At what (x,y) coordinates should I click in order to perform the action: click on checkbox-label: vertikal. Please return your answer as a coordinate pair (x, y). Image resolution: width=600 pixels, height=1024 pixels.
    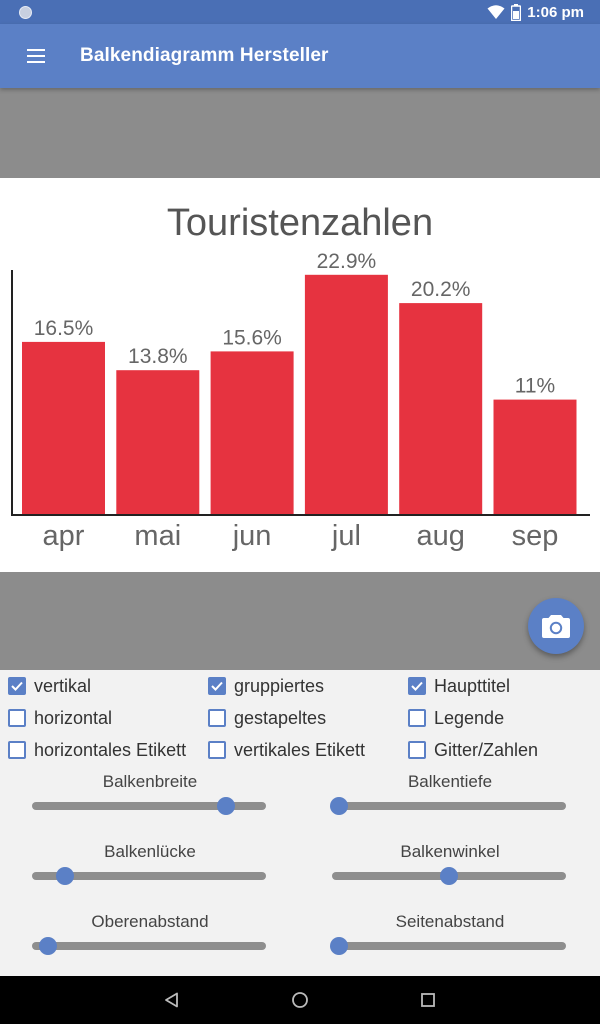
    Looking at the image, I should click on (63, 685).